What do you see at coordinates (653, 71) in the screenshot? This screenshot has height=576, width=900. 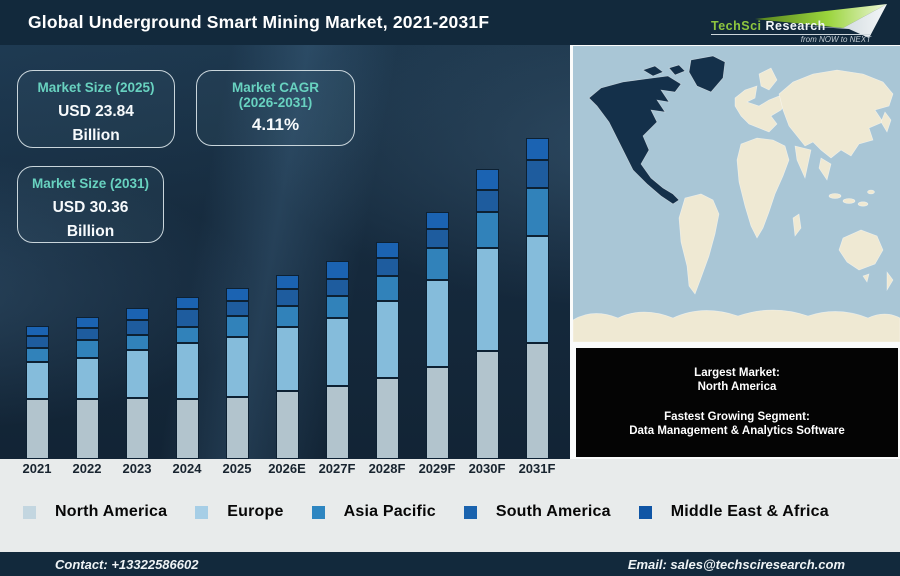 I see `map-arctic-islands` at bounding box center [653, 71].